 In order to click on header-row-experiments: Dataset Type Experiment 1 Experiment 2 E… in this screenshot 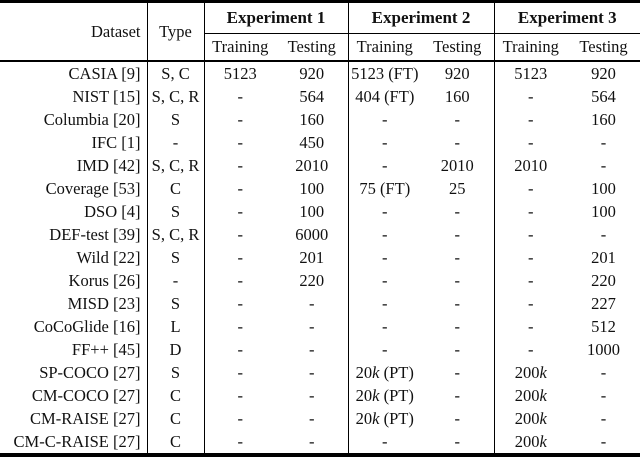, I will do `click(320, 31)`.